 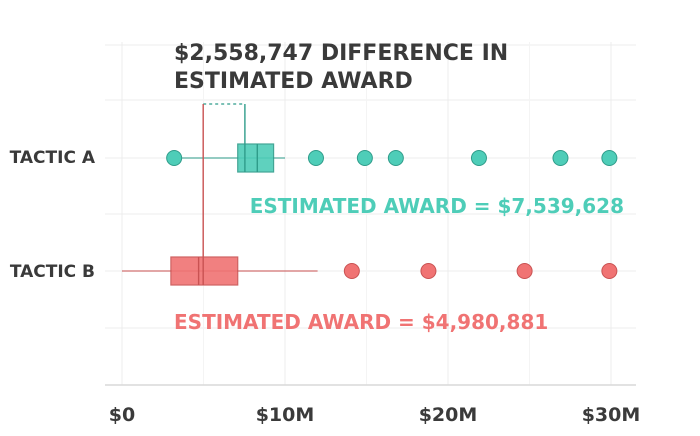 I want to click on x-tick-label: $30M, so click(x=611, y=415).